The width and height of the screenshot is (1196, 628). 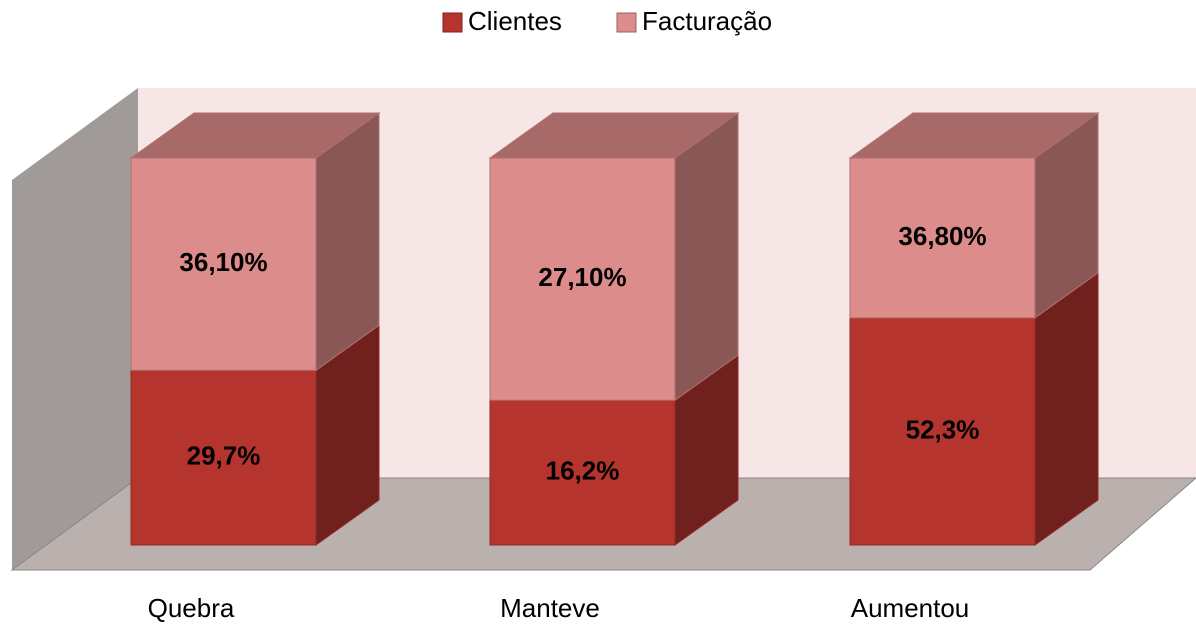 What do you see at coordinates (224, 456) in the screenshot?
I see `data-label: 29,7%` at bounding box center [224, 456].